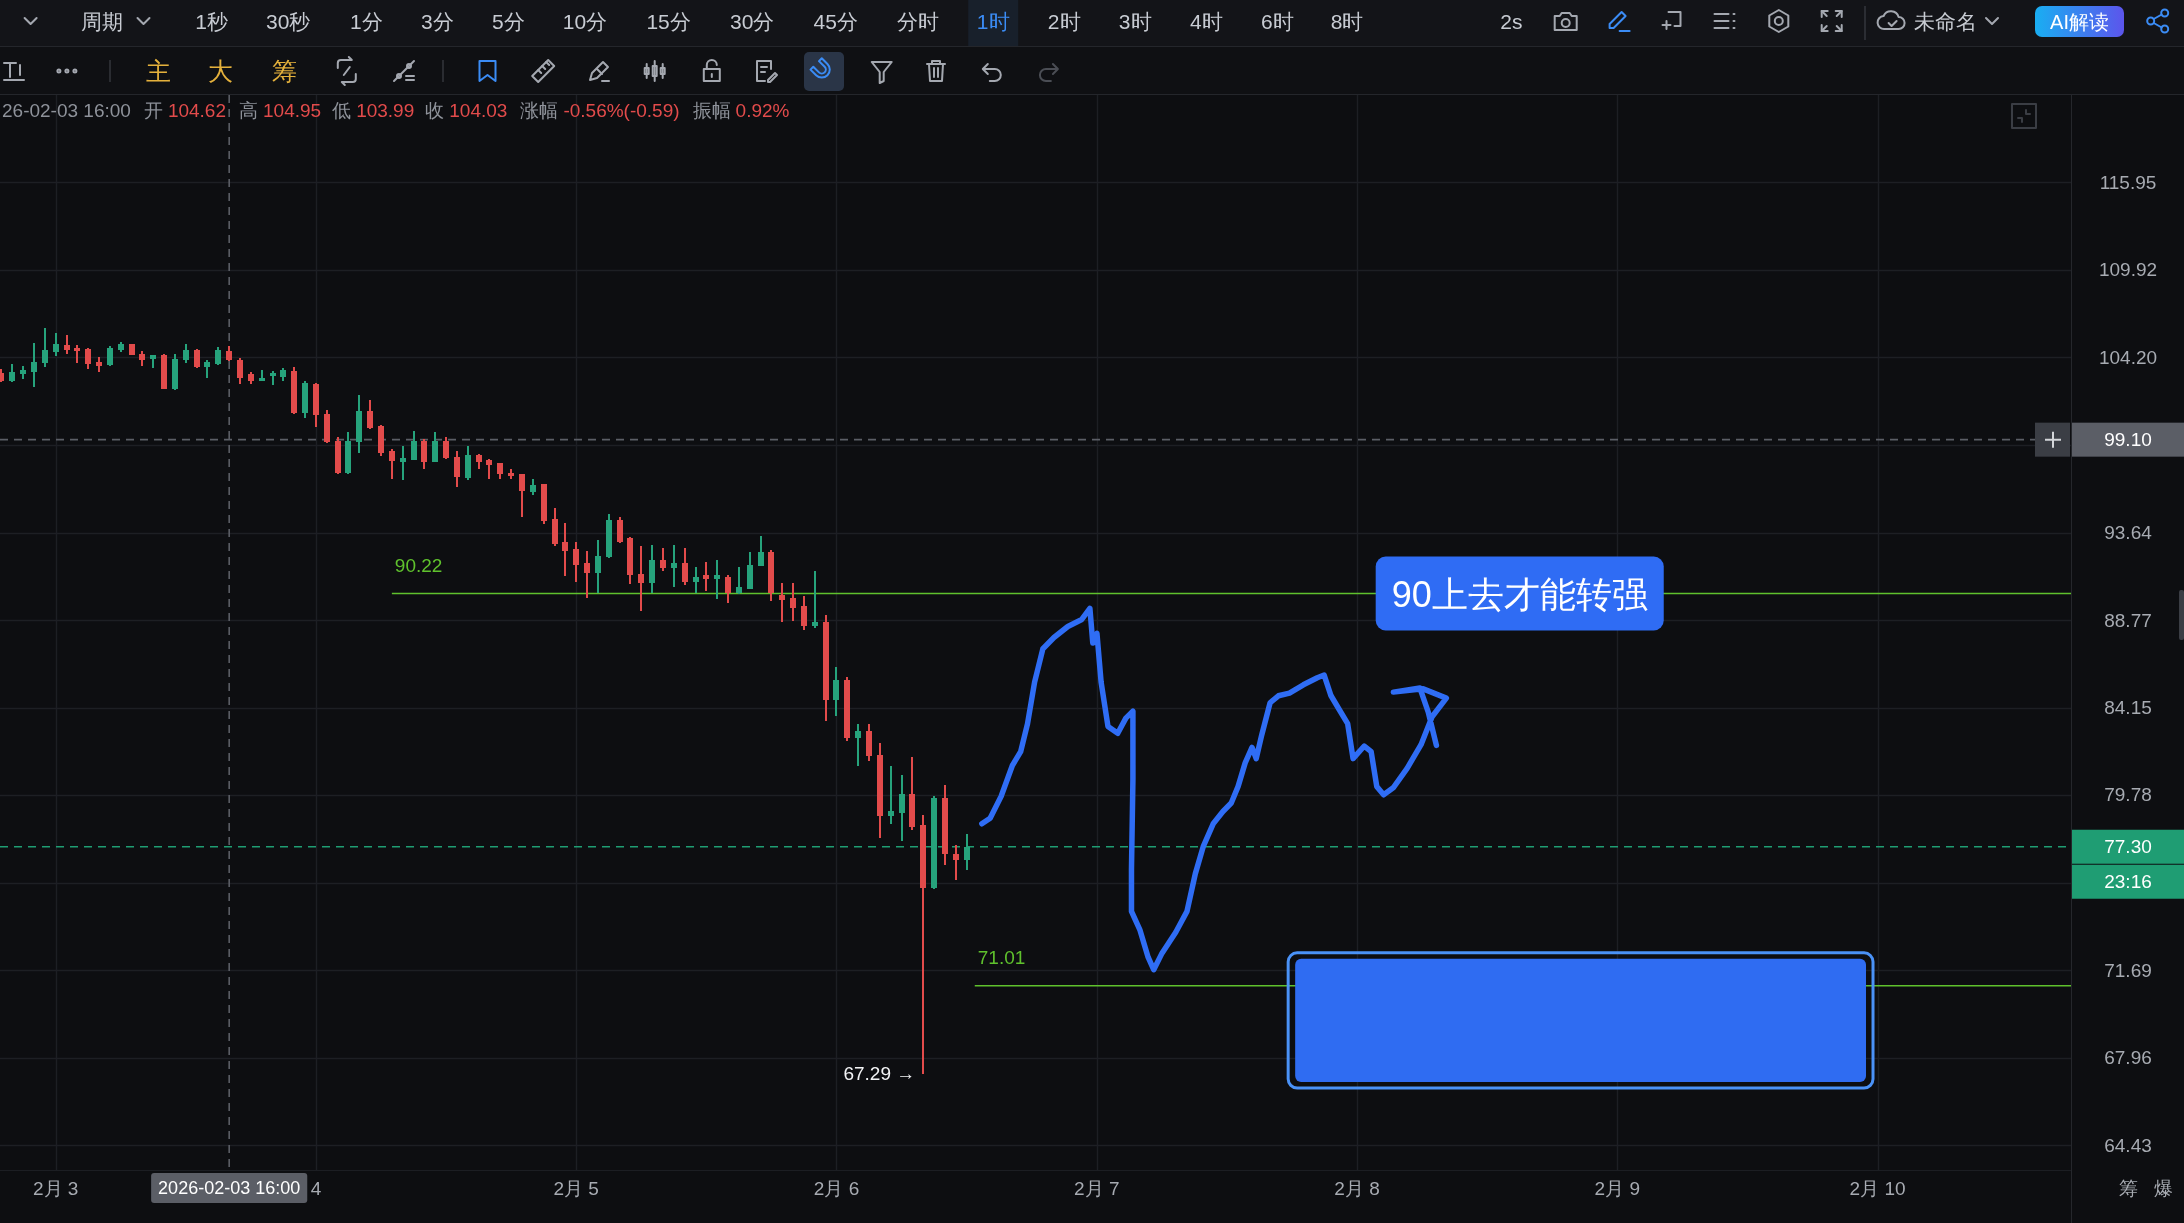 The height and width of the screenshot is (1223, 2184). Describe the element at coordinates (197, 110) in the screenshot. I see `annotation: 104.62` at that location.